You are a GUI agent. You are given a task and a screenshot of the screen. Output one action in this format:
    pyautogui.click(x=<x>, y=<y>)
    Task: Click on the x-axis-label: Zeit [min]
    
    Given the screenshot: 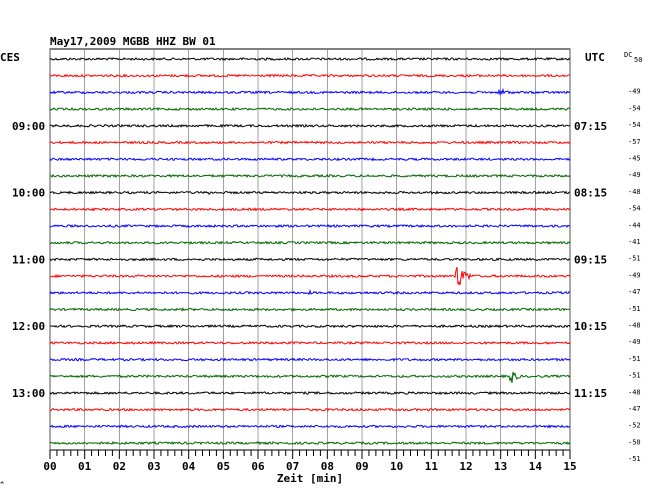 What is the action you would take?
    pyautogui.click(x=310, y=478)
    